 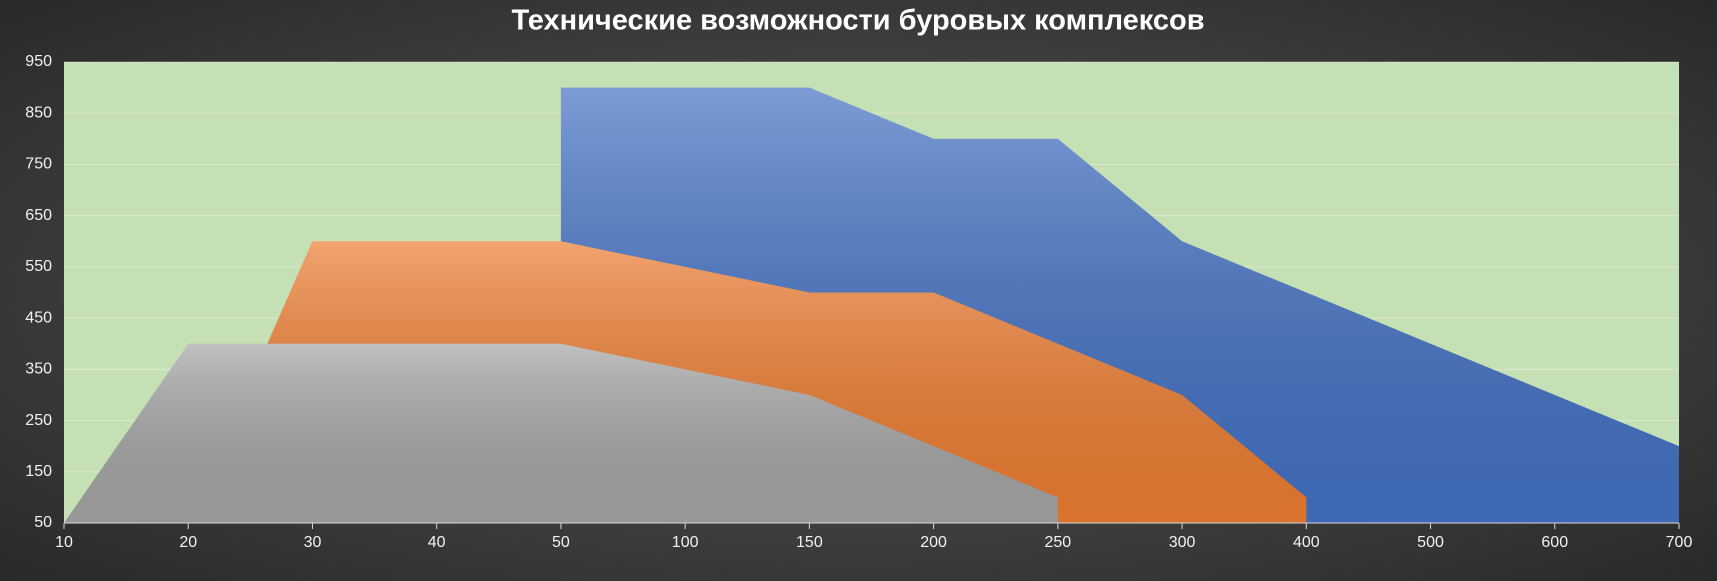 I want to click on y-tick-label: 150, so click(x=38, y=471).